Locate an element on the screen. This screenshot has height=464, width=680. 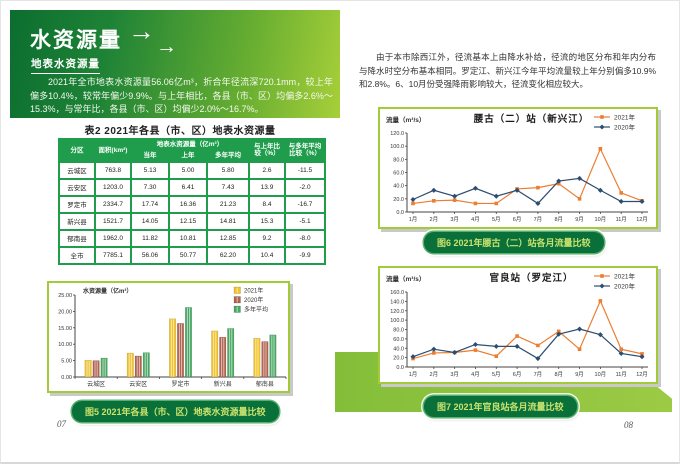
table-cell: 2.6 is located at coordinates (267, 170).